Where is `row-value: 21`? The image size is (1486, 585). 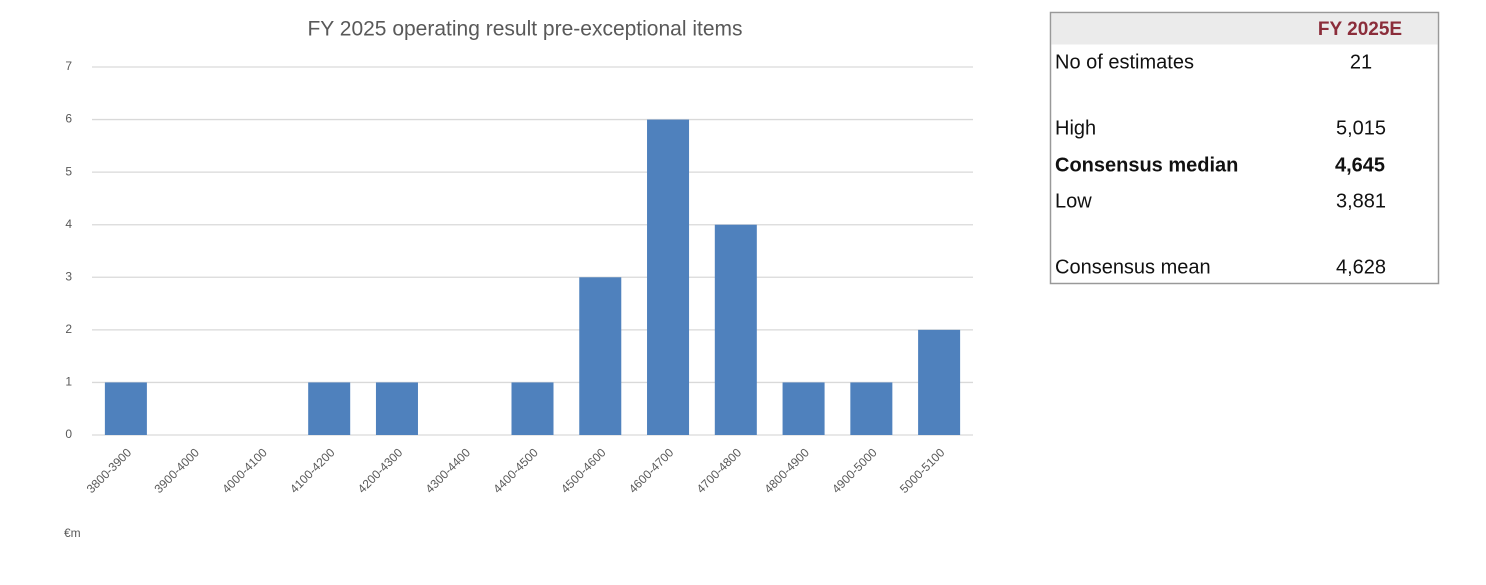
row-value: 21 is located at coordinates (1361, 62).